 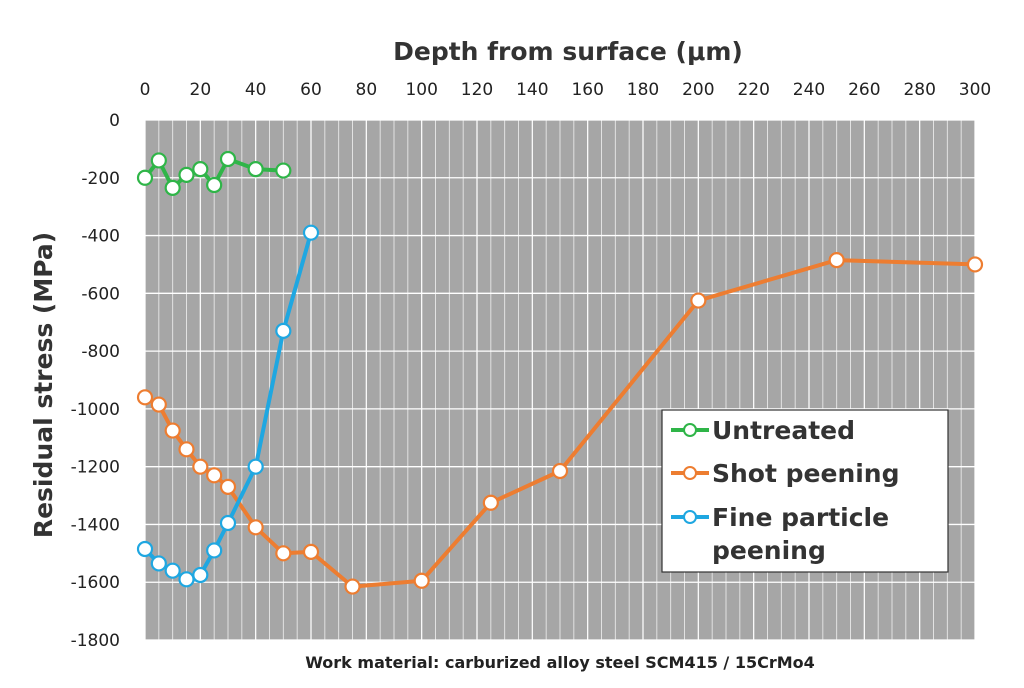 What do you see at coordinates (753, 90) in the screenshot?
I see `x-tick-label: 220` at bounding box center [753, 90].